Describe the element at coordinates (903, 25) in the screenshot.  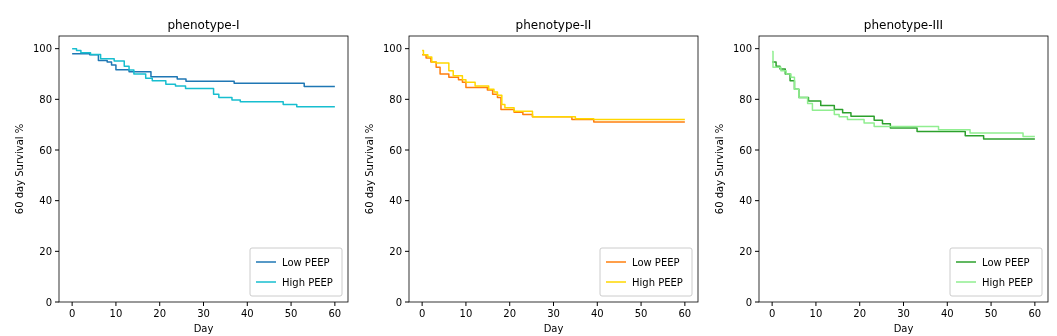
I see `chart-title: phenotype-III` at that location.